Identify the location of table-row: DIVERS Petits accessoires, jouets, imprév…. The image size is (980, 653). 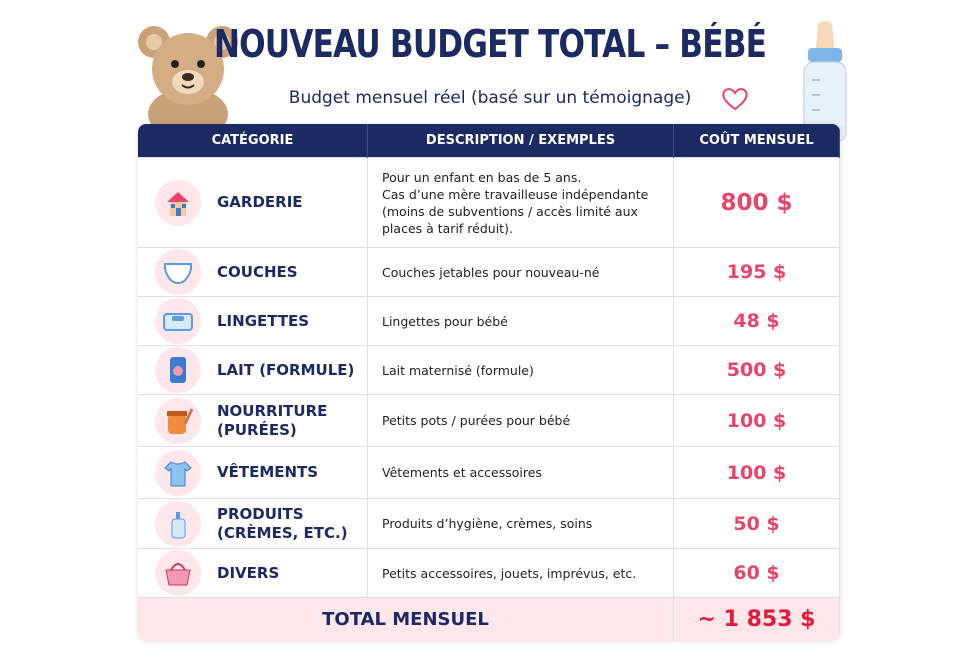
(489, 573).